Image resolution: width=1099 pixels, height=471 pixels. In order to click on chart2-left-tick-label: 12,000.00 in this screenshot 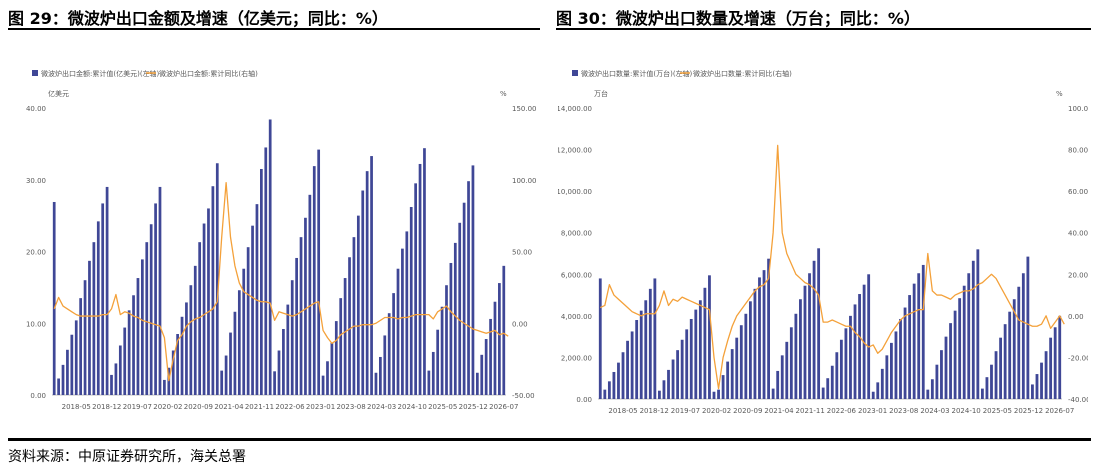, I will do `click(575, 151)`.